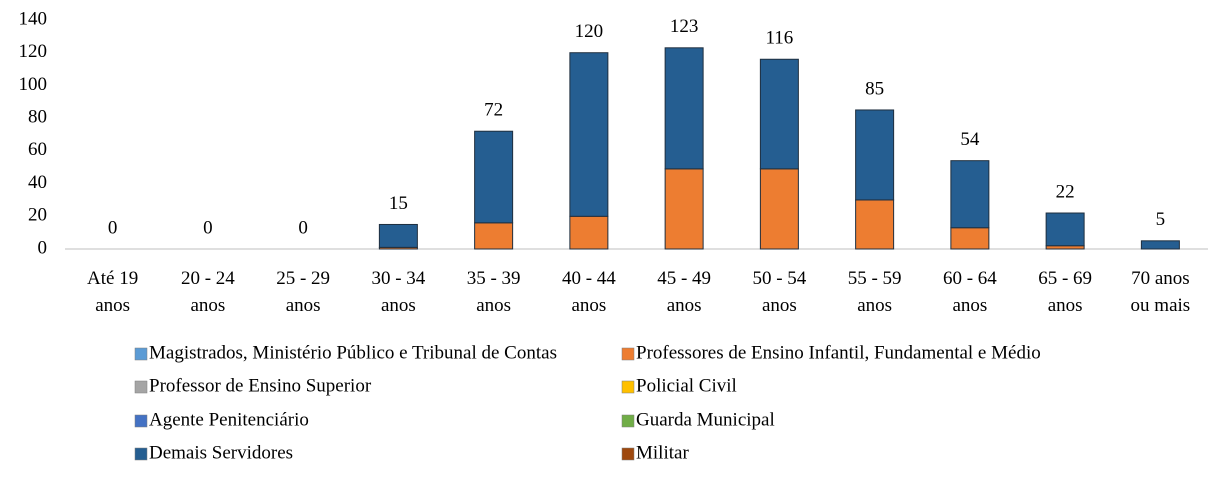 The width and height of the screenshot is (1213, 495). What do you see at coordinates (684, 26) in the screenshot?
I see `total-label: 123` at bounding box center [684, 26].